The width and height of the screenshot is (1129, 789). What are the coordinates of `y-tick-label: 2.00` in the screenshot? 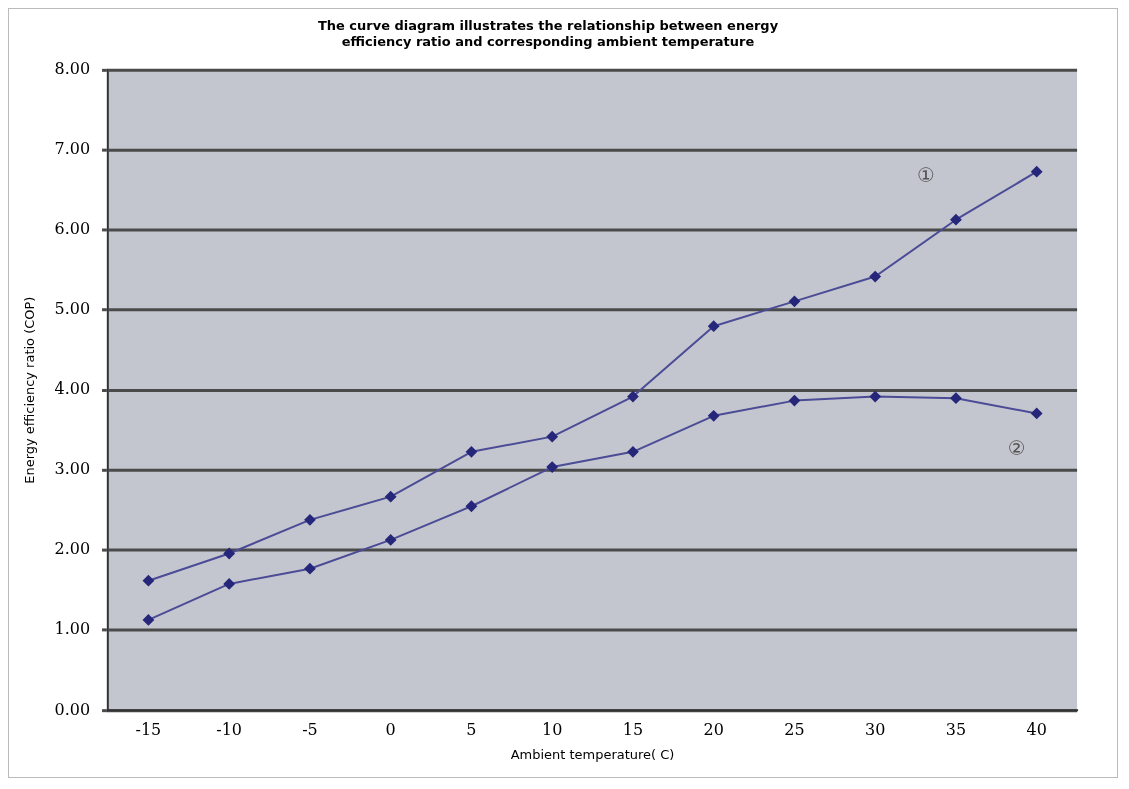 It's located at (72, 549).